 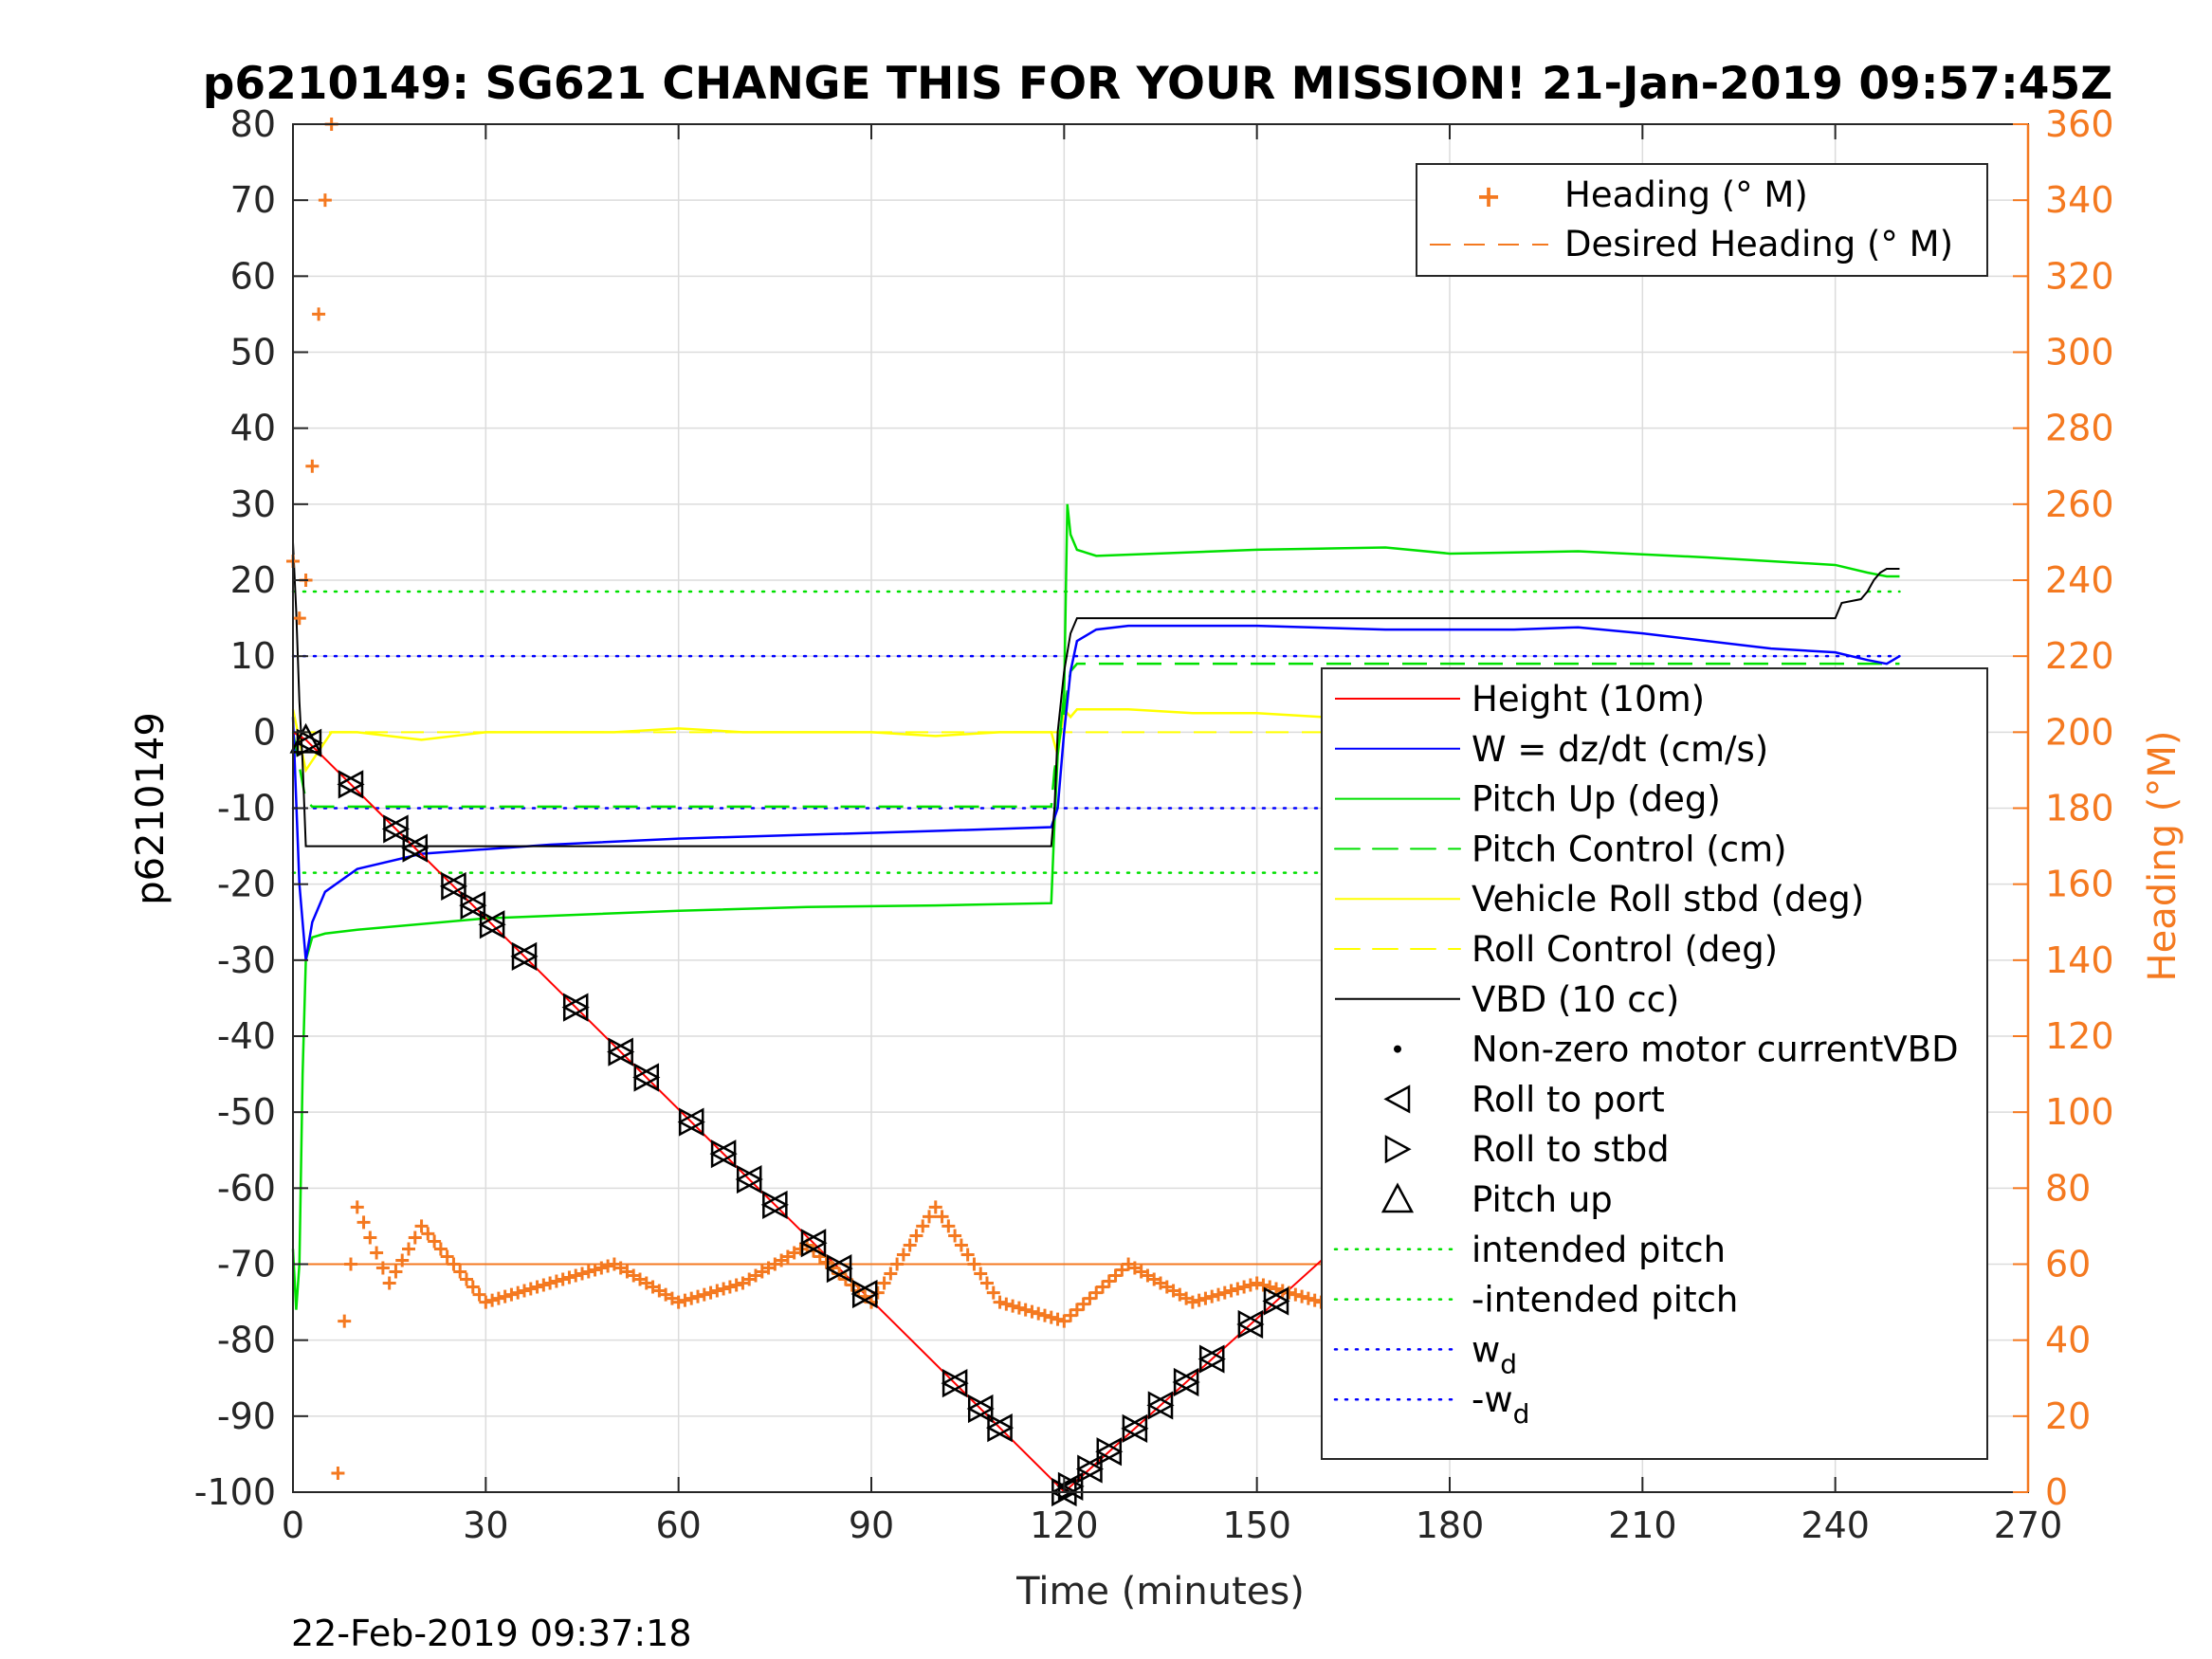 I want to click on y-axis-label: p6210149, so click(x=151, y=808).